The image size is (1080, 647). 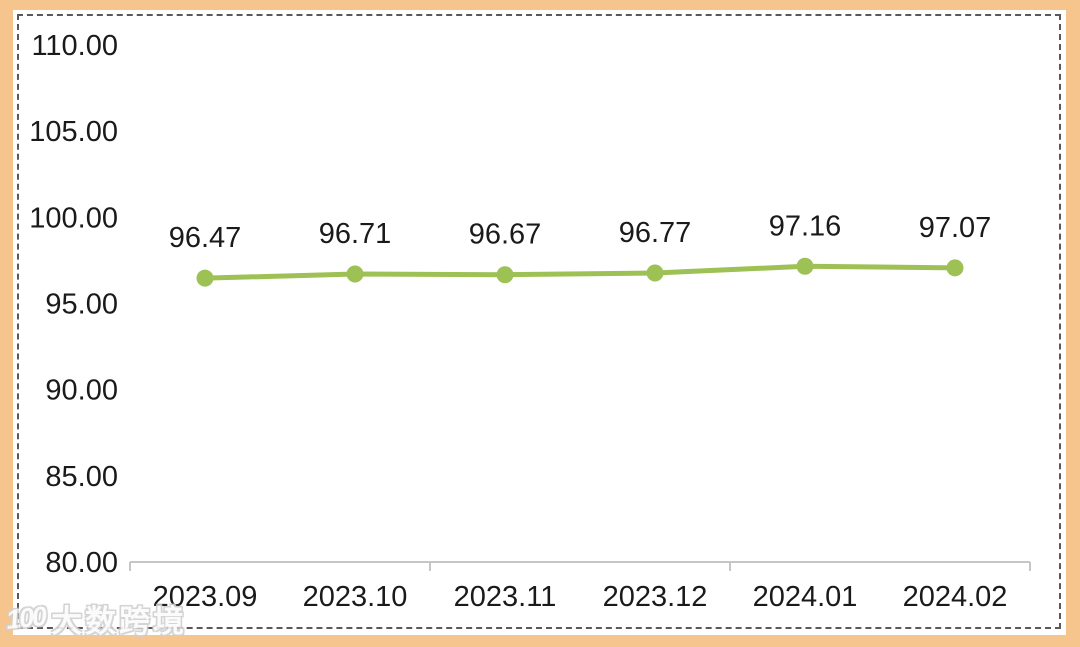 What do you see at coordinates (81, 305) in the screenshot?
I see `y-axis-tick-label: 95.00` at bounding box center [81, 305].